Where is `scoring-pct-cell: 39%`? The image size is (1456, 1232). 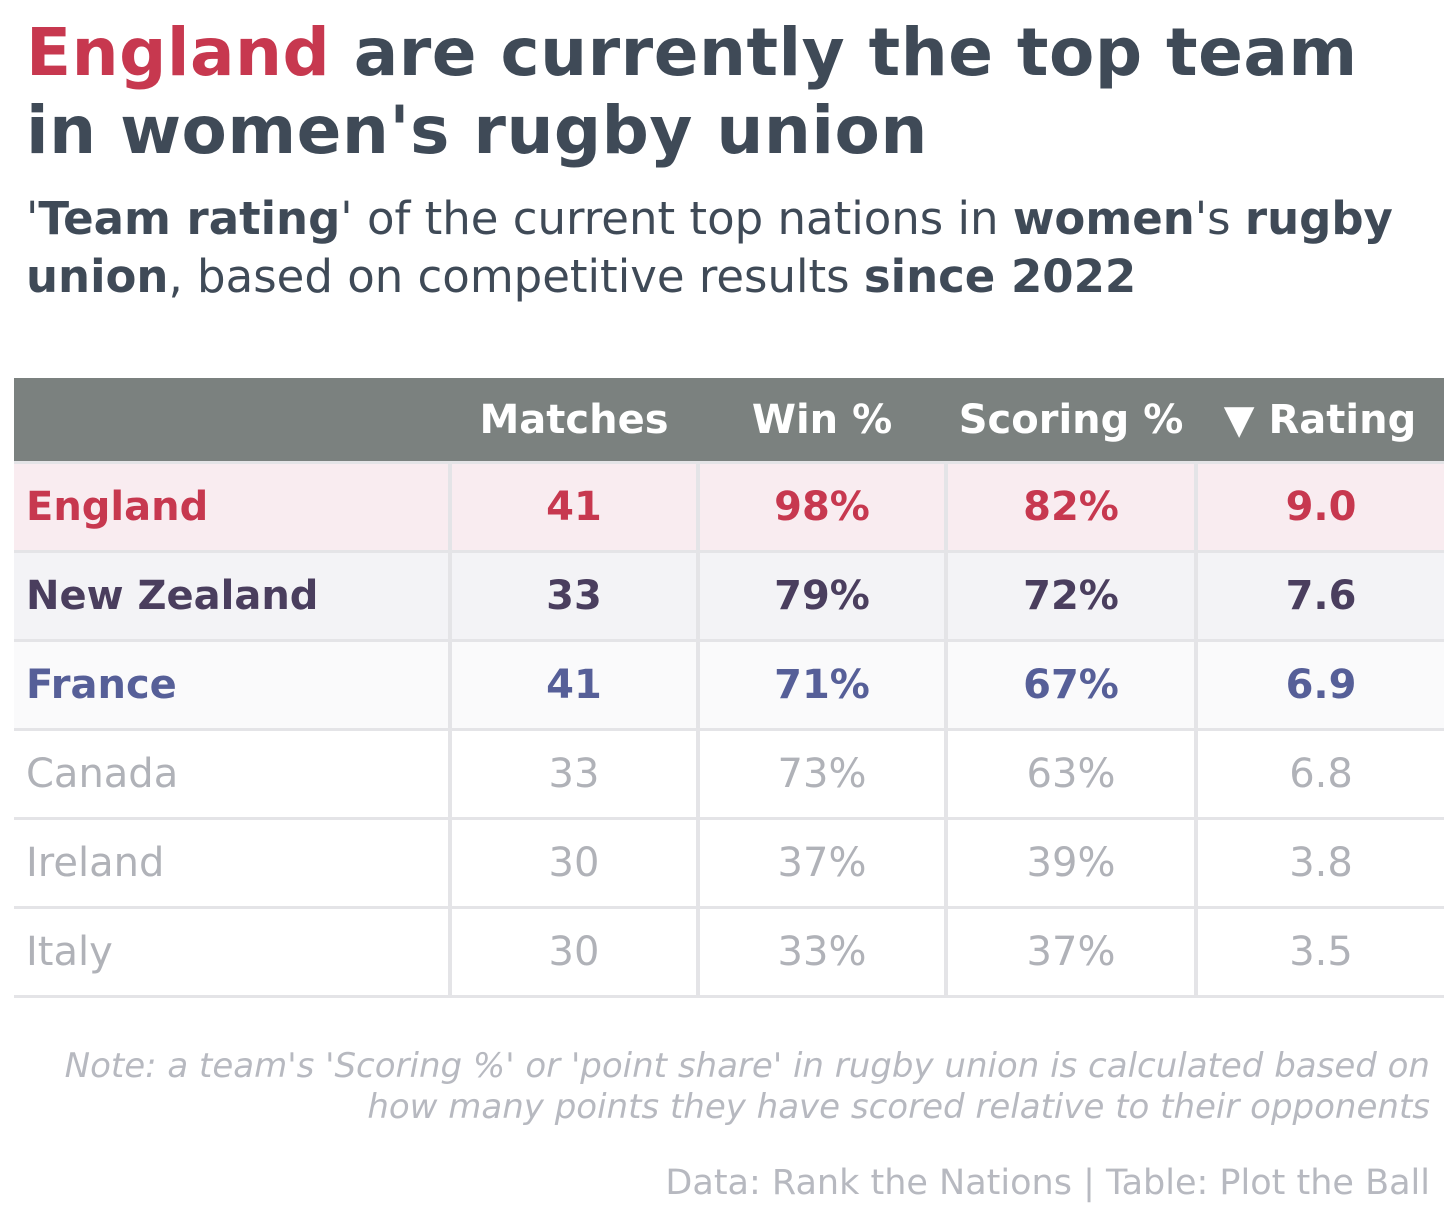
scoring-pct-cell: 39% is located at coordinates (1070, 862).